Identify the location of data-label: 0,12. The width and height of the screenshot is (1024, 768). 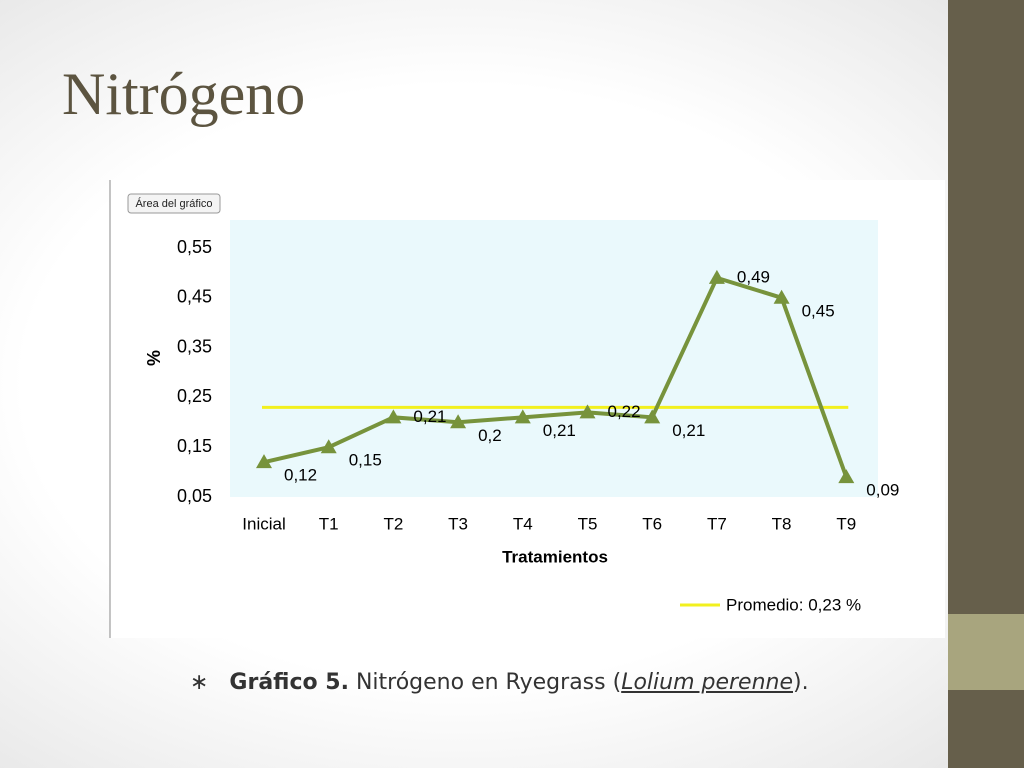
(300, 475).